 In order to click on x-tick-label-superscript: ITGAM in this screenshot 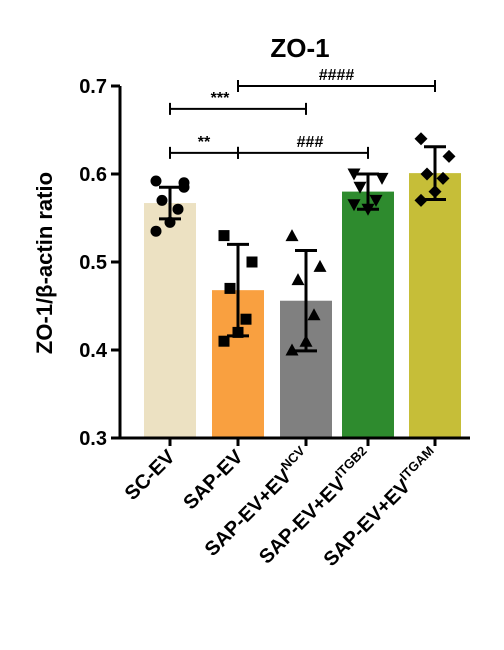, I will do `click(417, 463)`.